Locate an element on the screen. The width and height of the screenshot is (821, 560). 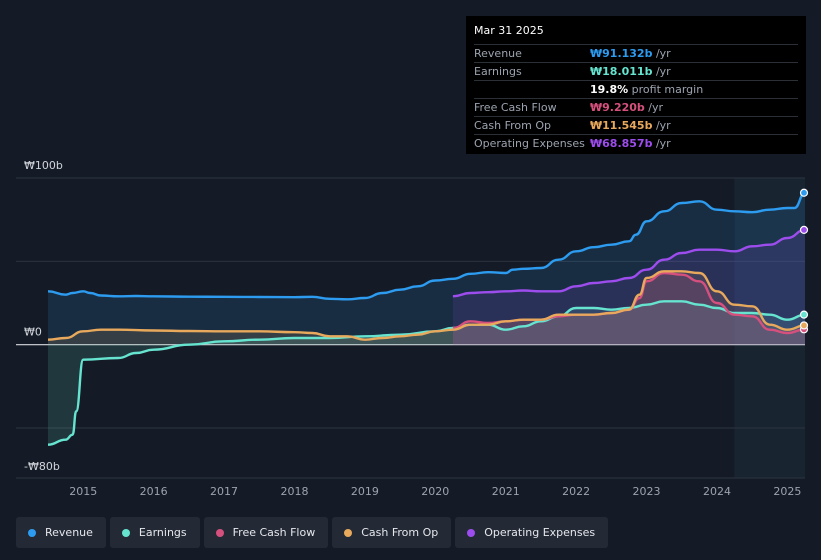
tooltip-value: 19.8% is located at coordinates (609, 89).